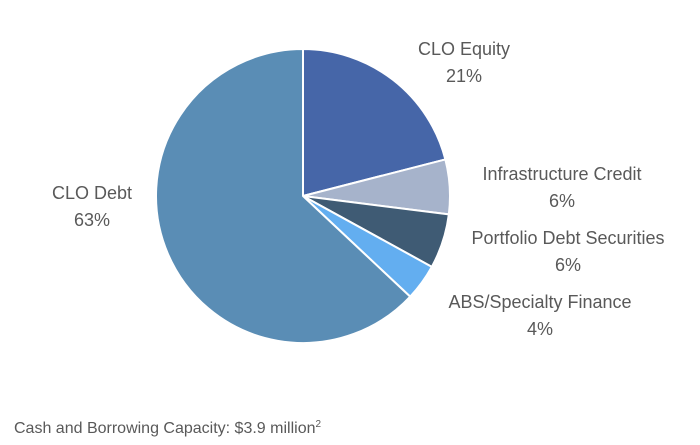 This screenshot has width=700, height=445. Describe the element at coordinates (464, 76) in the screenshot. I see `slice-label-percent: 21%` at that location.